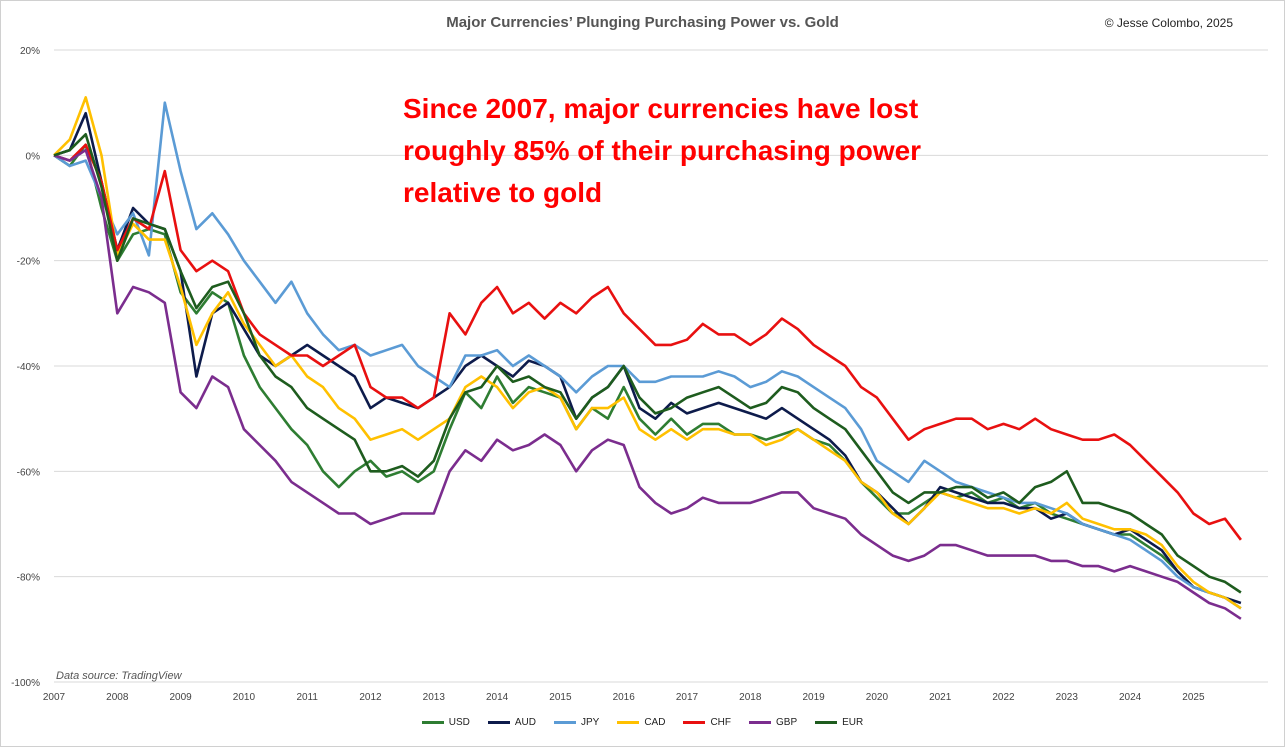  I want to click on y-tick-label: -20%, so click(28, 262).